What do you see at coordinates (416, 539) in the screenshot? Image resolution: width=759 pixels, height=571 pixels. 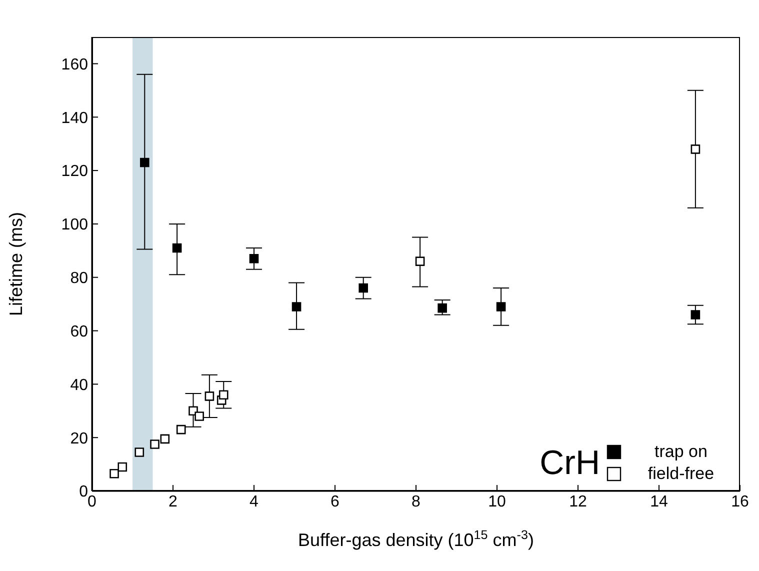 I see `x-axis-title: Buffer-gas density (10$^{15}$ cm$^{-3}$)` at bounding box center [416, 539].